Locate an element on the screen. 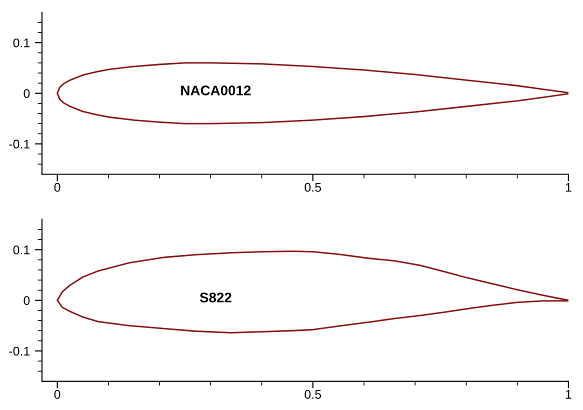  annotation: NACA0012 is located at coordinates (216, 91).